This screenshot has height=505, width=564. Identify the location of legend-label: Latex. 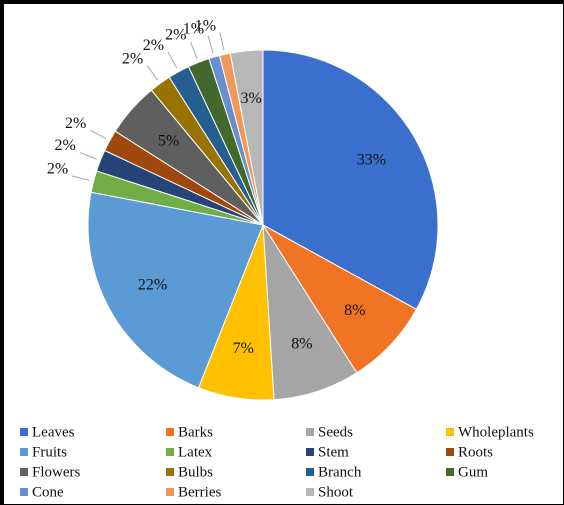
(195, 452).